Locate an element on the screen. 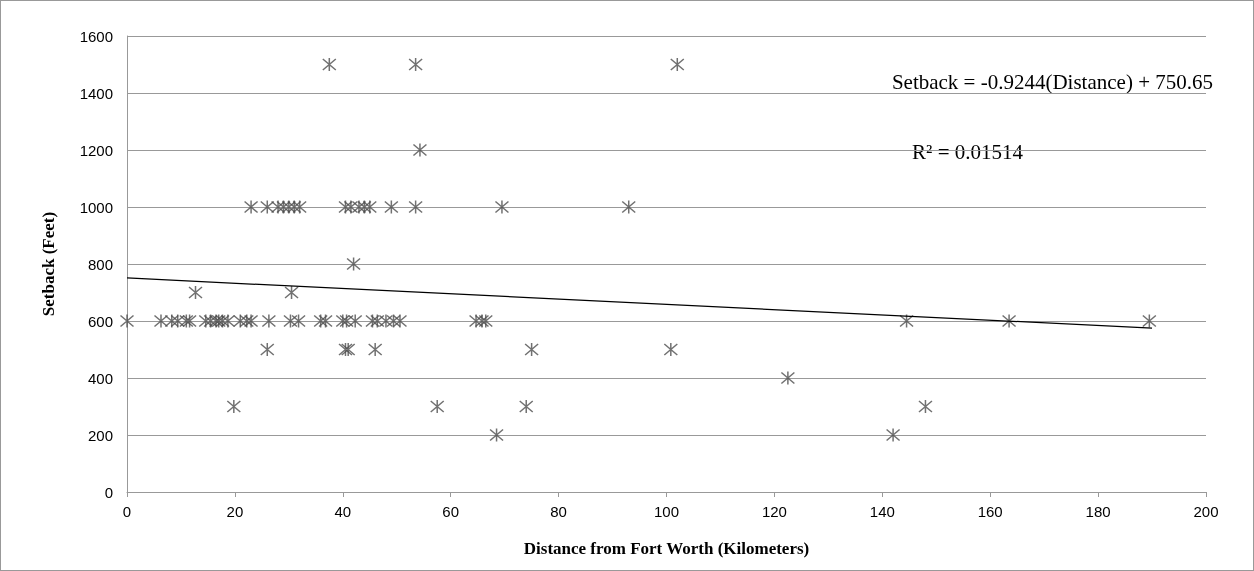 The width and height of the screenshot is (1254, 571). x-tick-label: 200 is located at coordinates (1206, 511).